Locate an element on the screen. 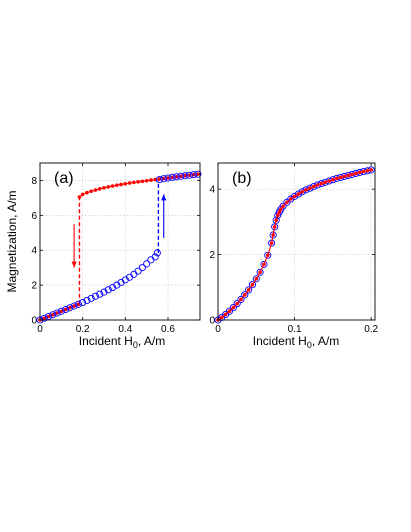  x-axis-label-main: Incident H is located at coordinates (106, 341).